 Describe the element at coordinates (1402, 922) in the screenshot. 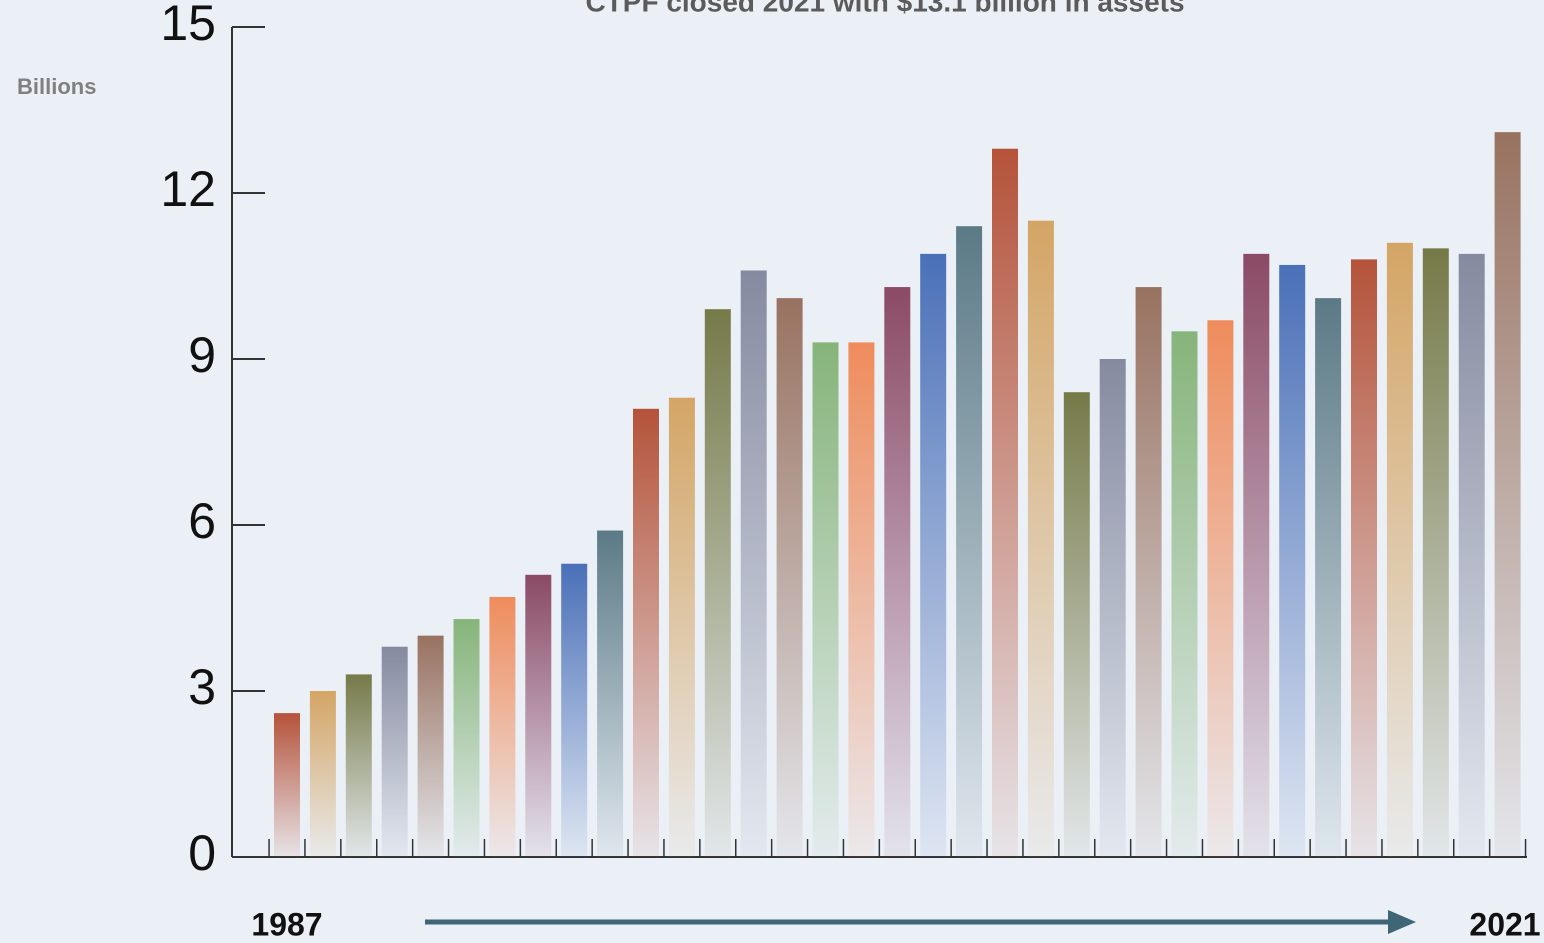

I see `arrow-head` at that location.